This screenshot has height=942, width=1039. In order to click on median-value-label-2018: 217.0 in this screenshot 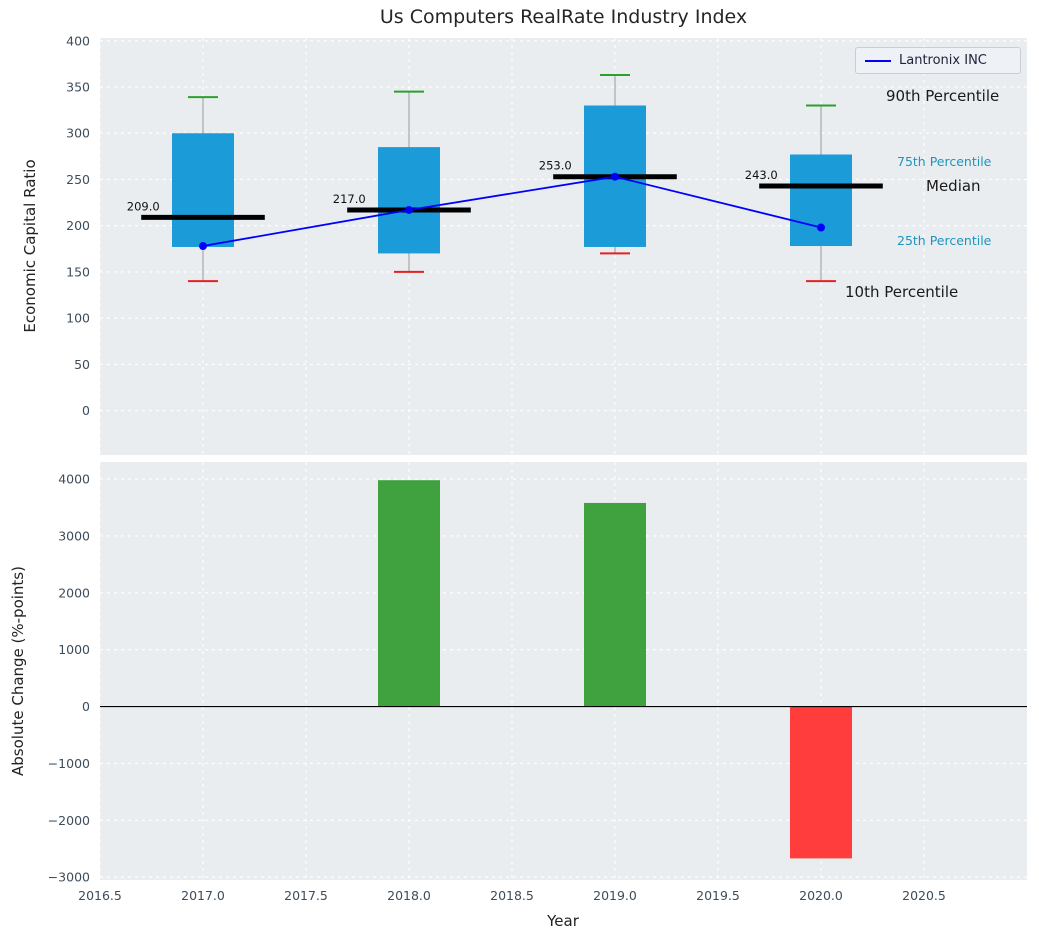, I will do `click(349, 199)`.